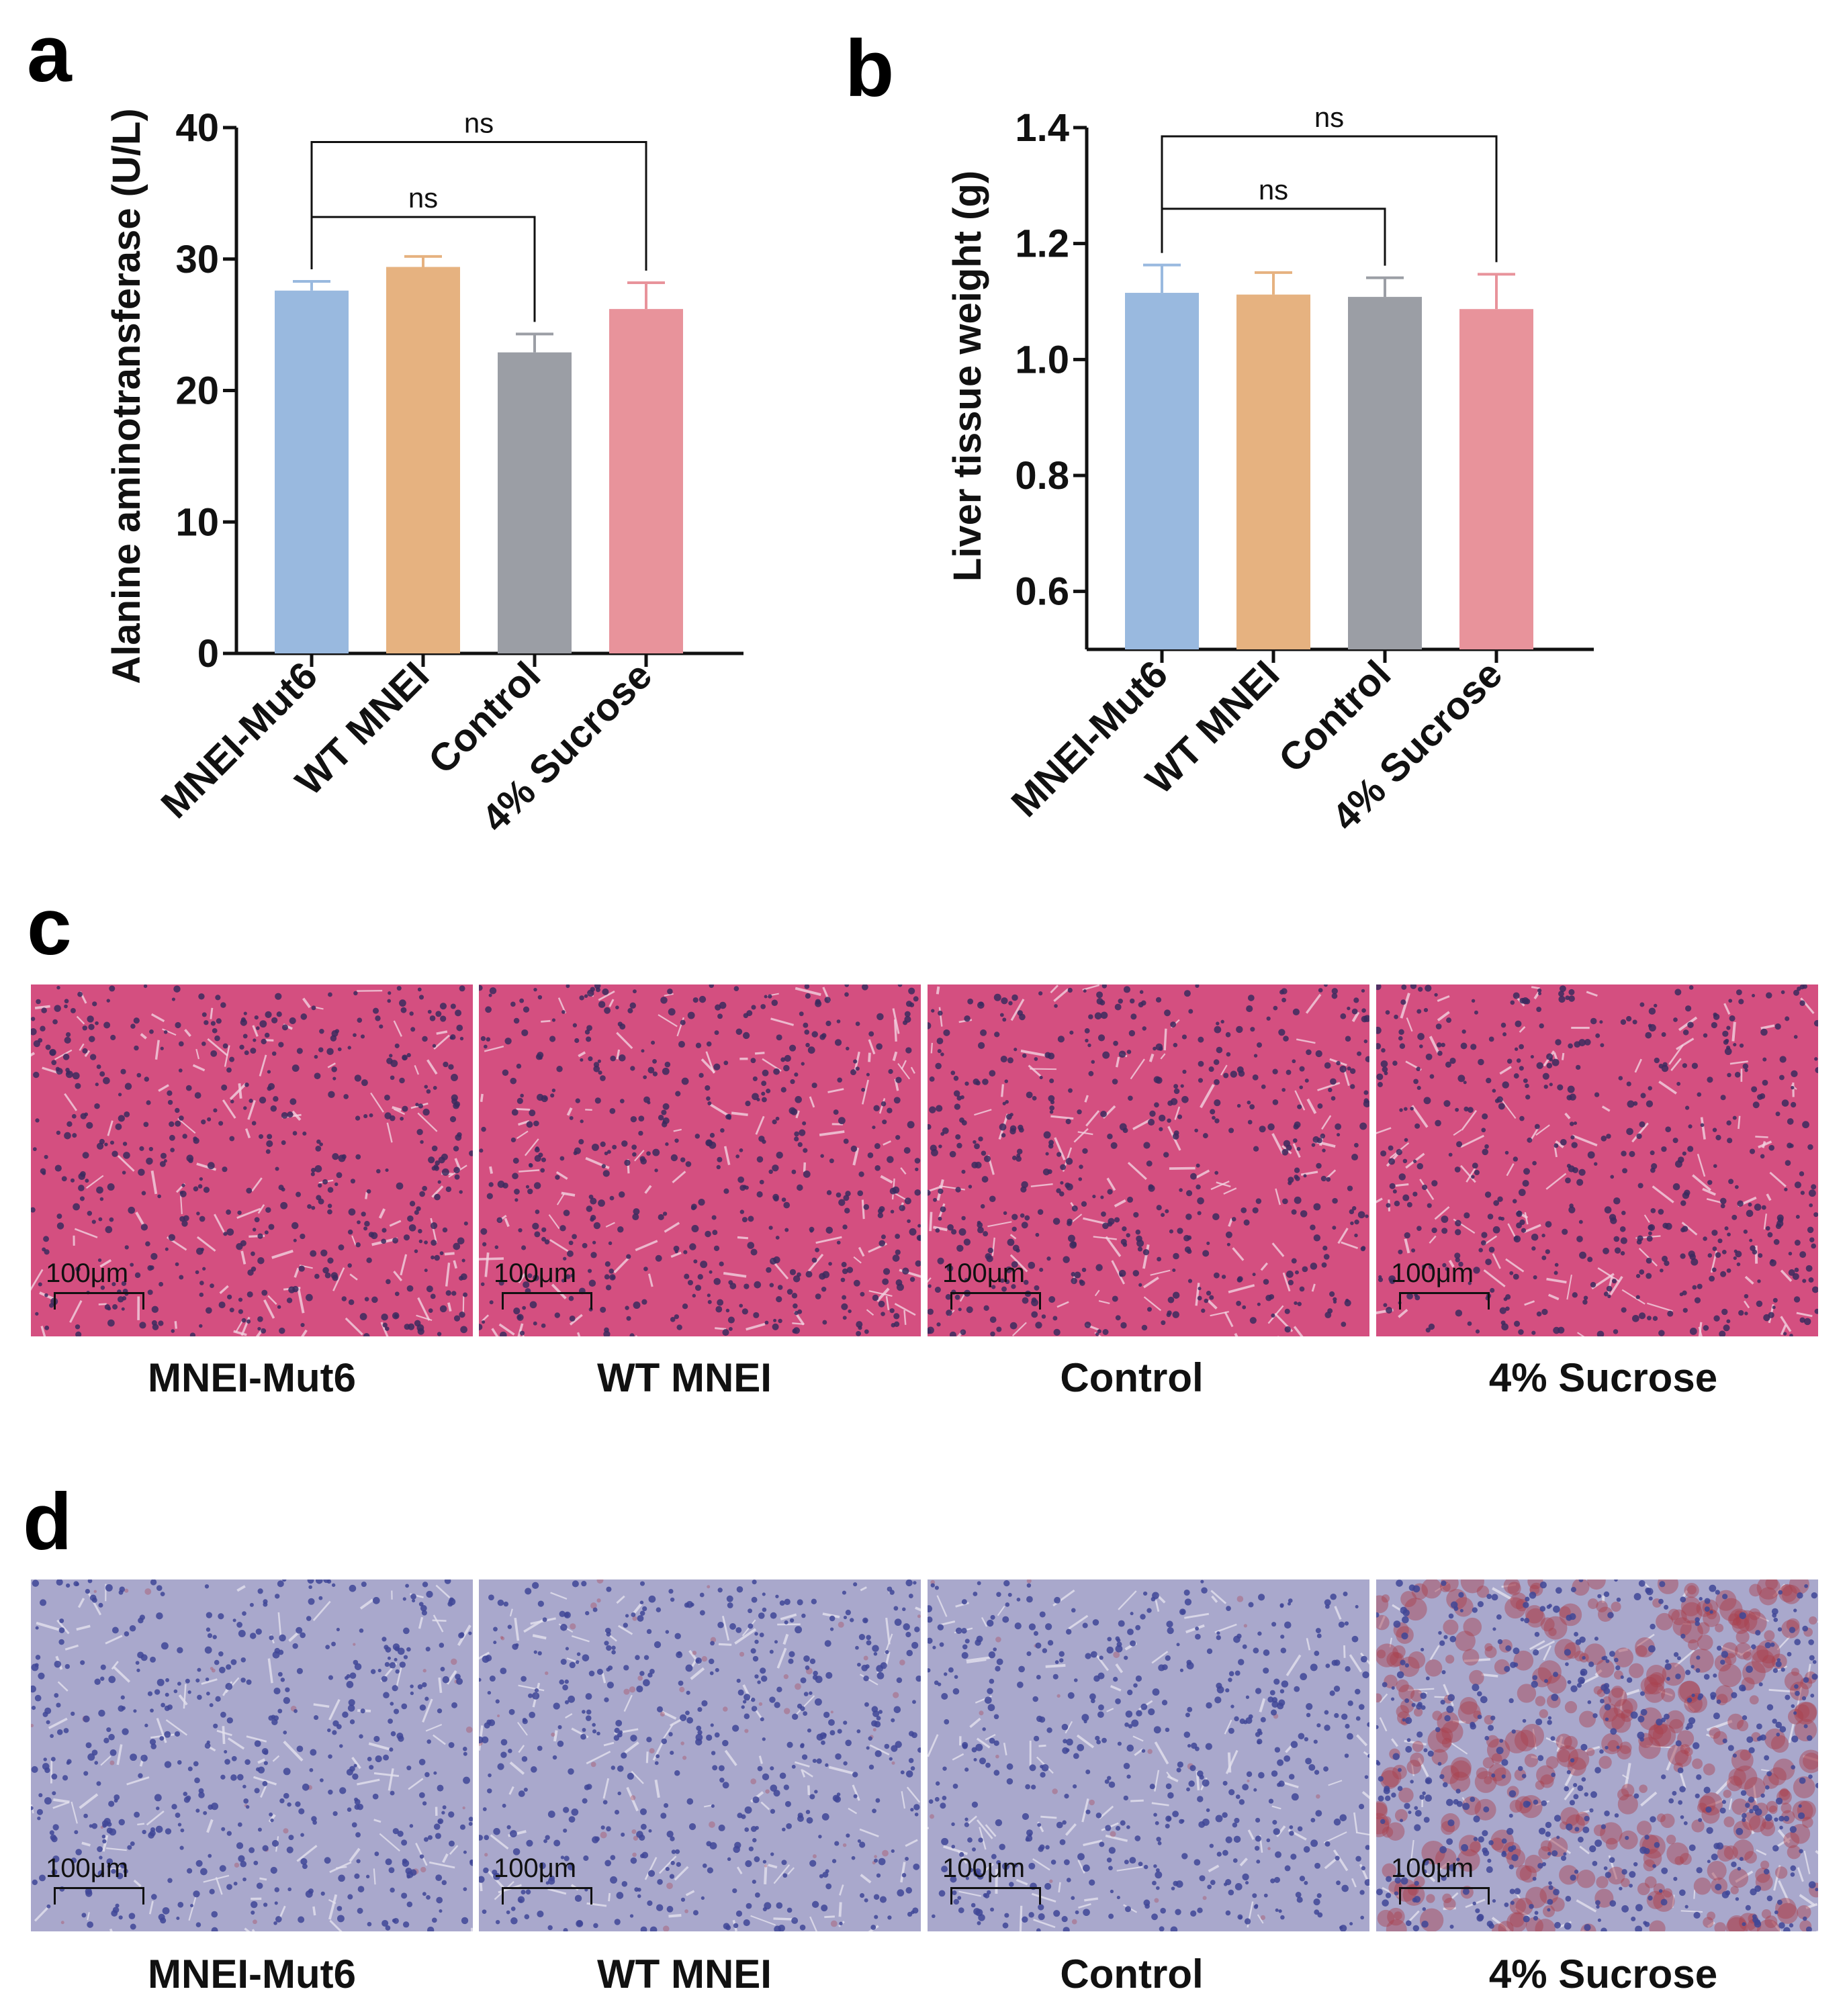 The height and width of the screenshot is (2016, 1847). What do you see at coordinates (967, 376) in the screenshot?
I see `y-axis-label: Liver tissue weight (g)` at bounding box center [967, 376].